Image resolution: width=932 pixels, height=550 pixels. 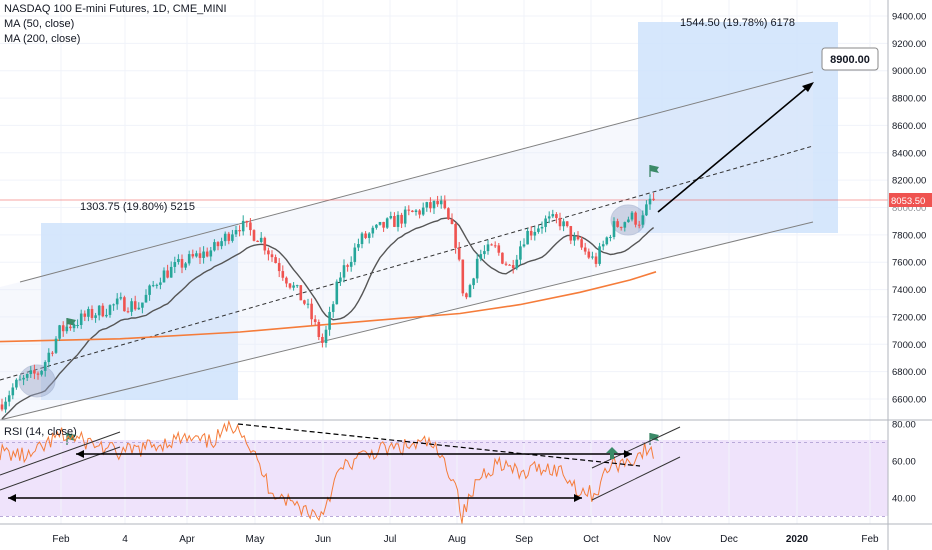 I want to click on ma200-legend: MA (200, close), so click(x=42, y=39).